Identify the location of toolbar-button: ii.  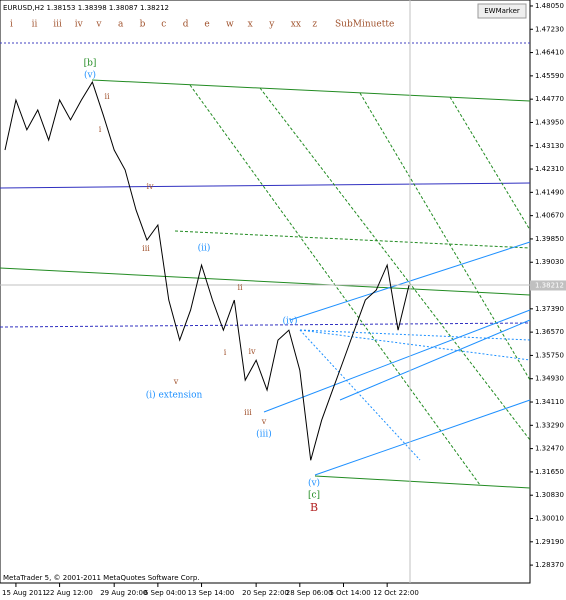
(35, 25).